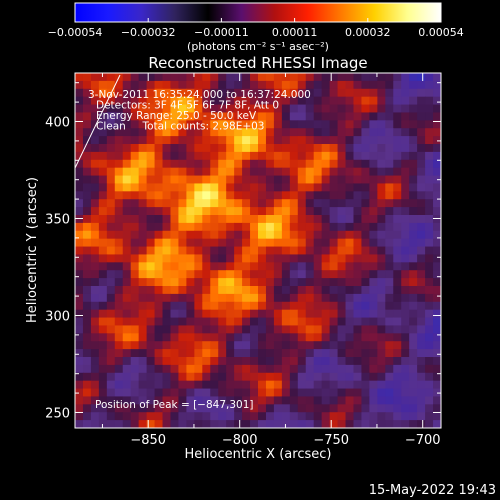 The image size is (500, 500). What do you see at coordinates (258, 12) in the screenshot?
I see `colorbar` at bounding box center [258, 12].